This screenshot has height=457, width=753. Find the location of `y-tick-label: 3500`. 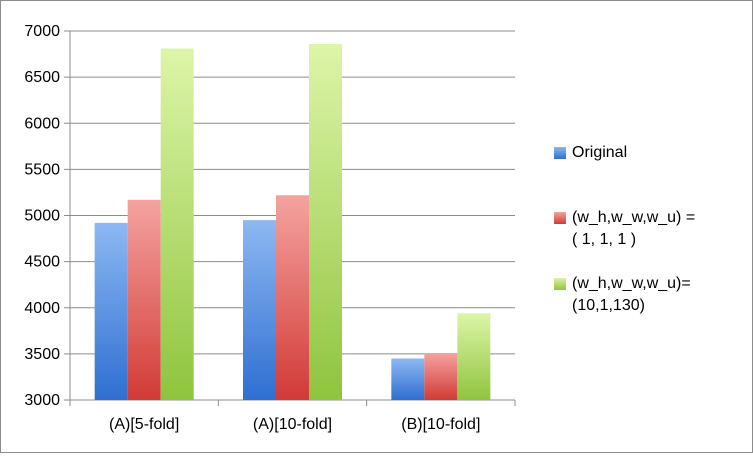

y-tick-label: 3500 is located at coordinates (42, 354).